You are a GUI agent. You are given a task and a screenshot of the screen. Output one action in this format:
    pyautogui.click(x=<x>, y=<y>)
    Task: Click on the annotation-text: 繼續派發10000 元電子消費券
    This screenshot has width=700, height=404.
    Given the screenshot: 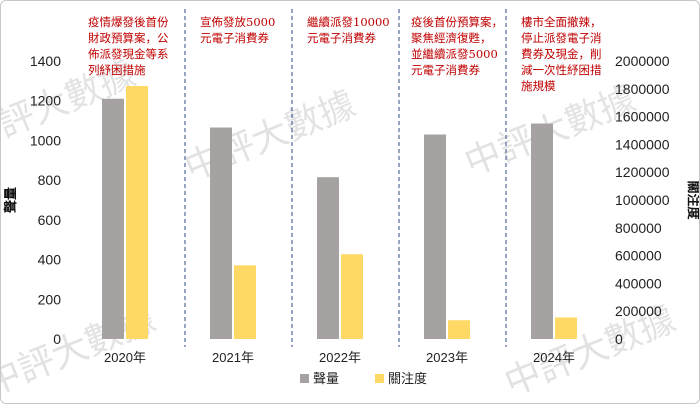 What is the action you would take?
    pyautogui.click(x=348, y=30)
    